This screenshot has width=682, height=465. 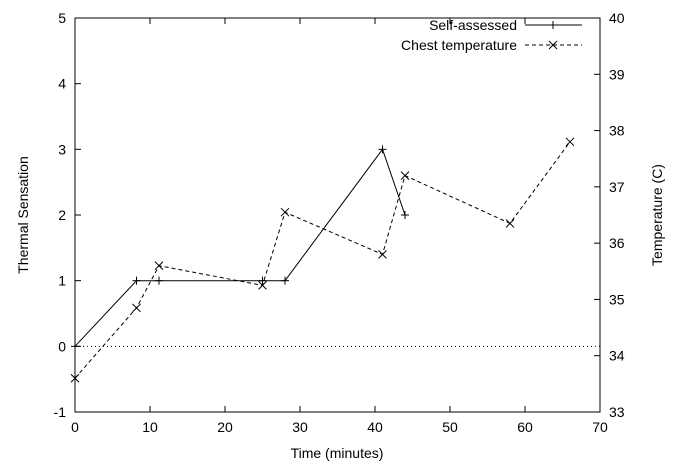 I want to click on x-tick-label: 20, so click(x=225, y=427).